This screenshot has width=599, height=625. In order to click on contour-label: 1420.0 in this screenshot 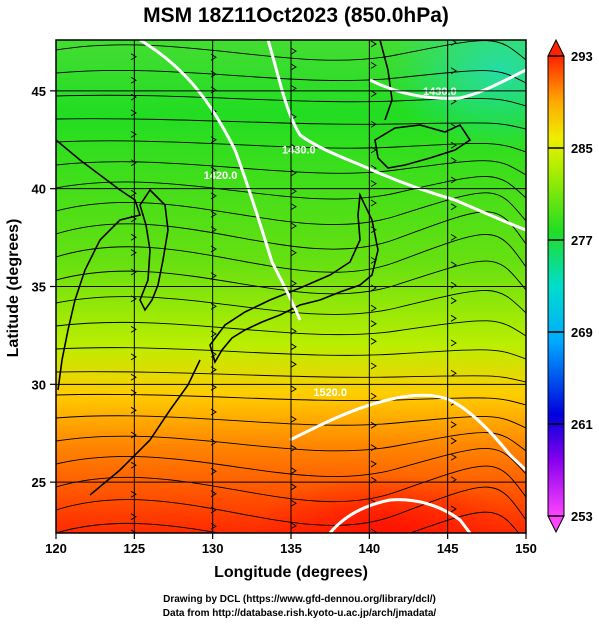, I will do `click(221, 176)`.